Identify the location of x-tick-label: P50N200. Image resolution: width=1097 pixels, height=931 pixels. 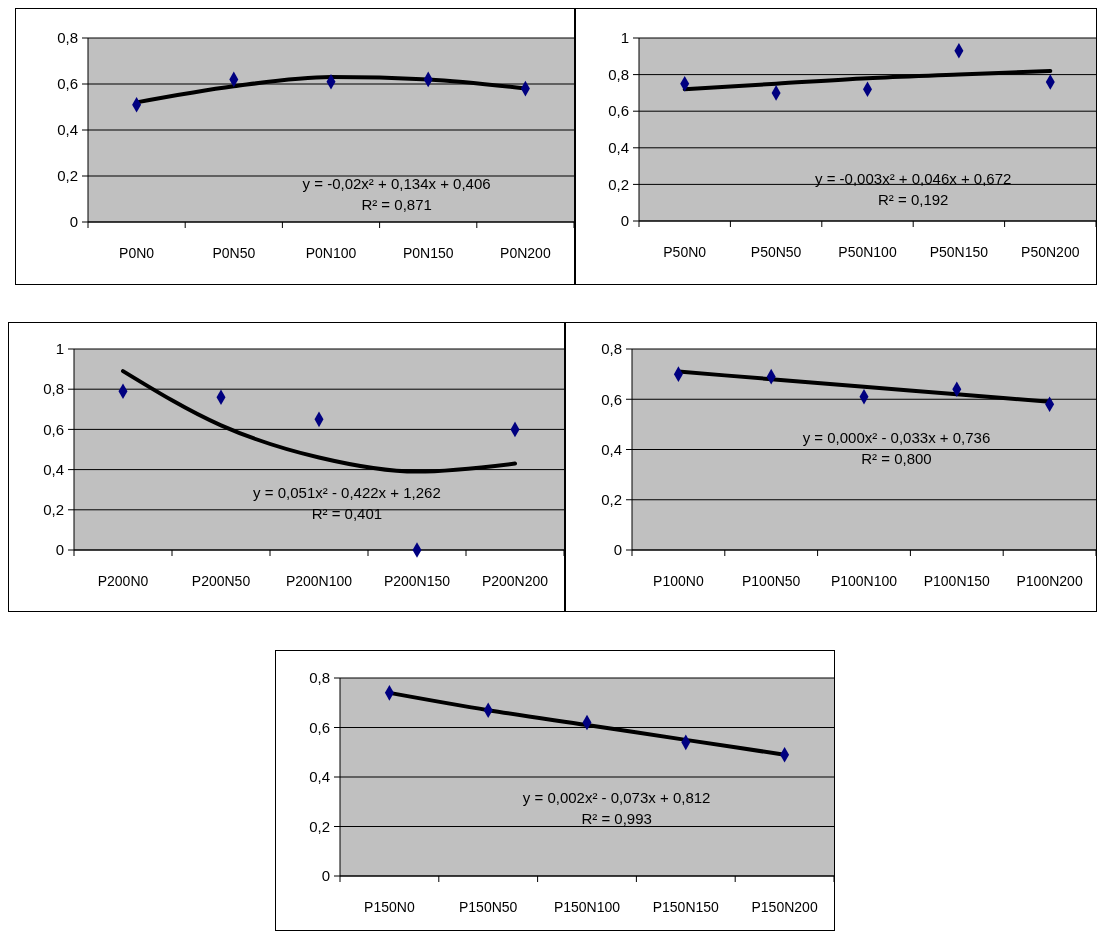
(1050, 252).